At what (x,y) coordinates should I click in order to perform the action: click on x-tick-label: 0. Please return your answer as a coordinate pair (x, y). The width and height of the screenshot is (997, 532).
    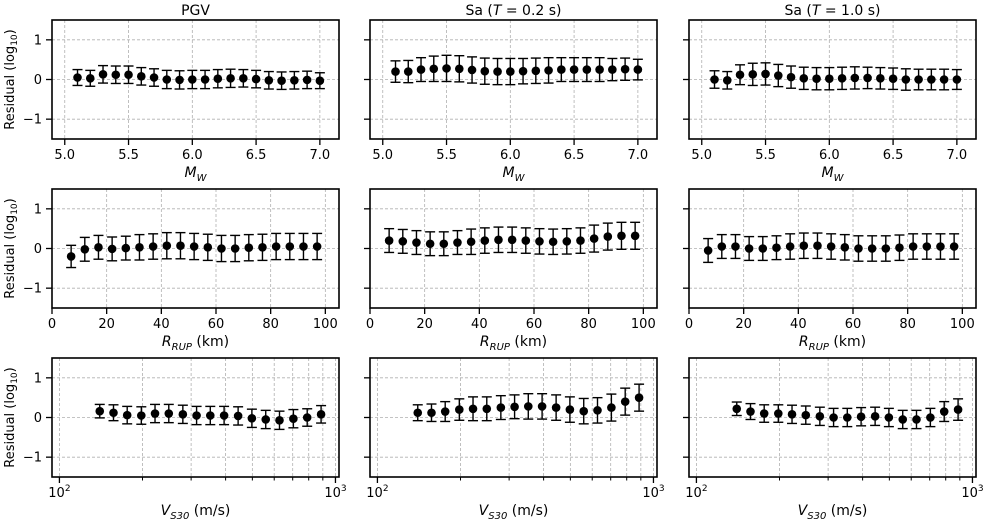
    Looking at the image, I should click on (370, 324).